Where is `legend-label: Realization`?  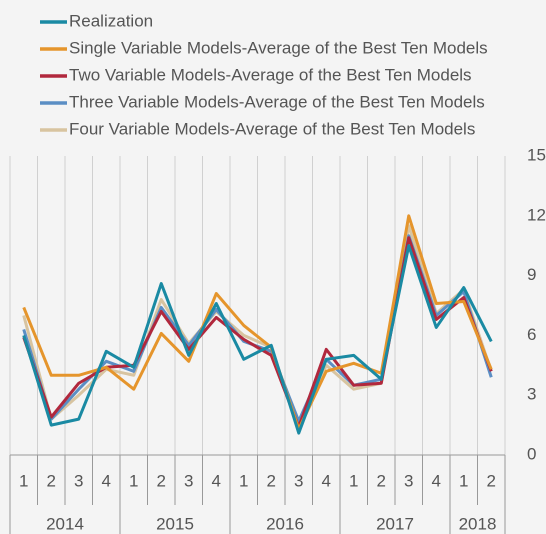
legend-label: Realization is located at coordinates (111, 20).